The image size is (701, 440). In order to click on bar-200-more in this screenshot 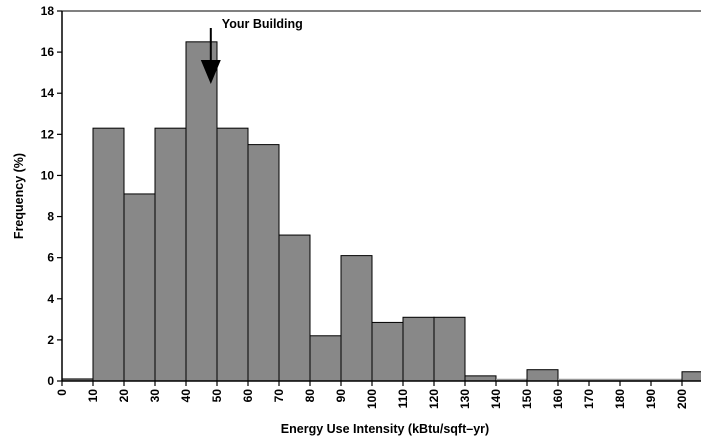, I will do `click(691, 376)`.